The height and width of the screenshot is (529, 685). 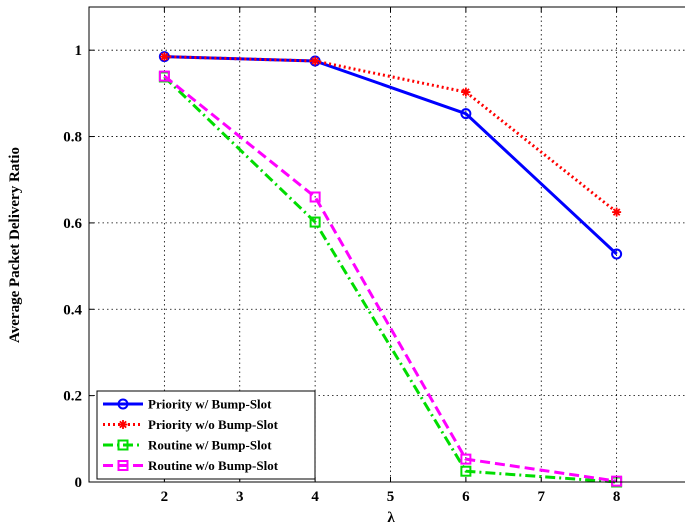 I want to click on y-axis-title: Average Packet Delivery Ratio, so click(x=15, y=245).